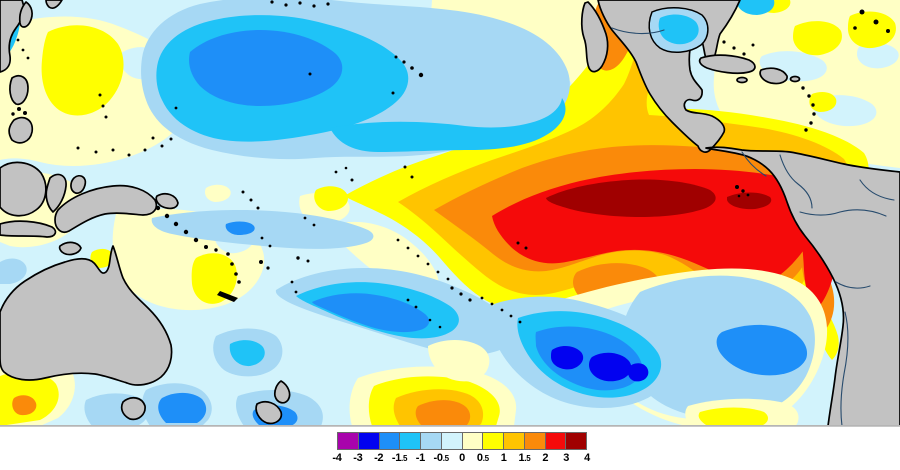 The width and height of the screenshot is (900, 470). Describe the element at coordinates (379, 458) in the screenshot. I see `colorbar-tick-label: -2` at that location.